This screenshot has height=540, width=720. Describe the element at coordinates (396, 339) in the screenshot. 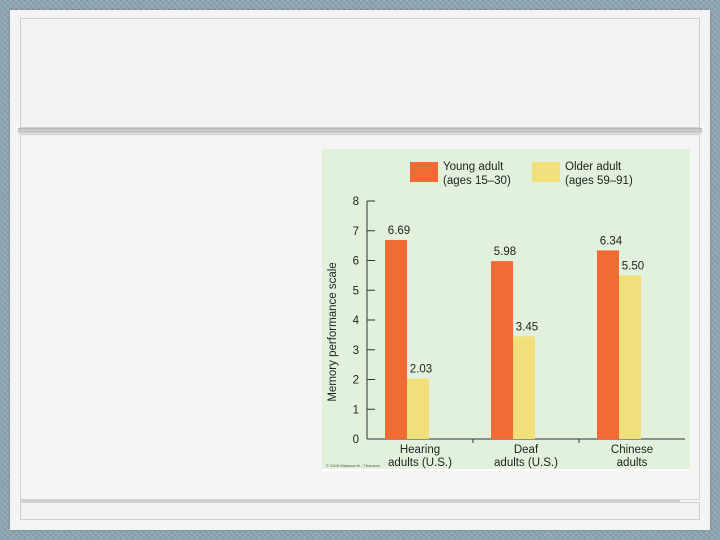

I see `bar-s1-c1` at that location.